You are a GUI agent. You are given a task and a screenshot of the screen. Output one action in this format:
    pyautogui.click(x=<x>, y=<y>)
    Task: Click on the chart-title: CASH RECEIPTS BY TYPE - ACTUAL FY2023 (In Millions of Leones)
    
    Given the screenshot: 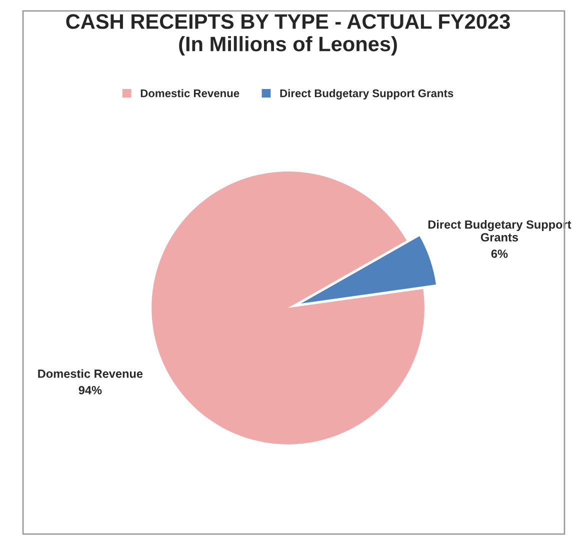 What is the action you would take?
    pyautogui.click(x=288, y=35)
    